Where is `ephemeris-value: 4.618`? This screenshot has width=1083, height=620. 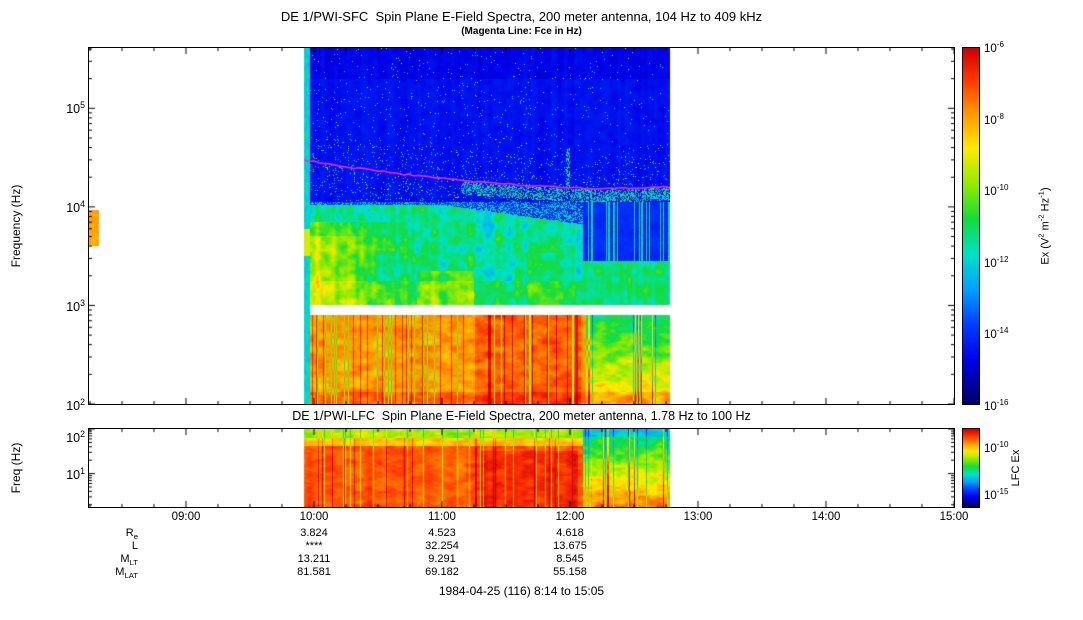
ephemeris-value: 4.618 is located at coordinates (570, 533).